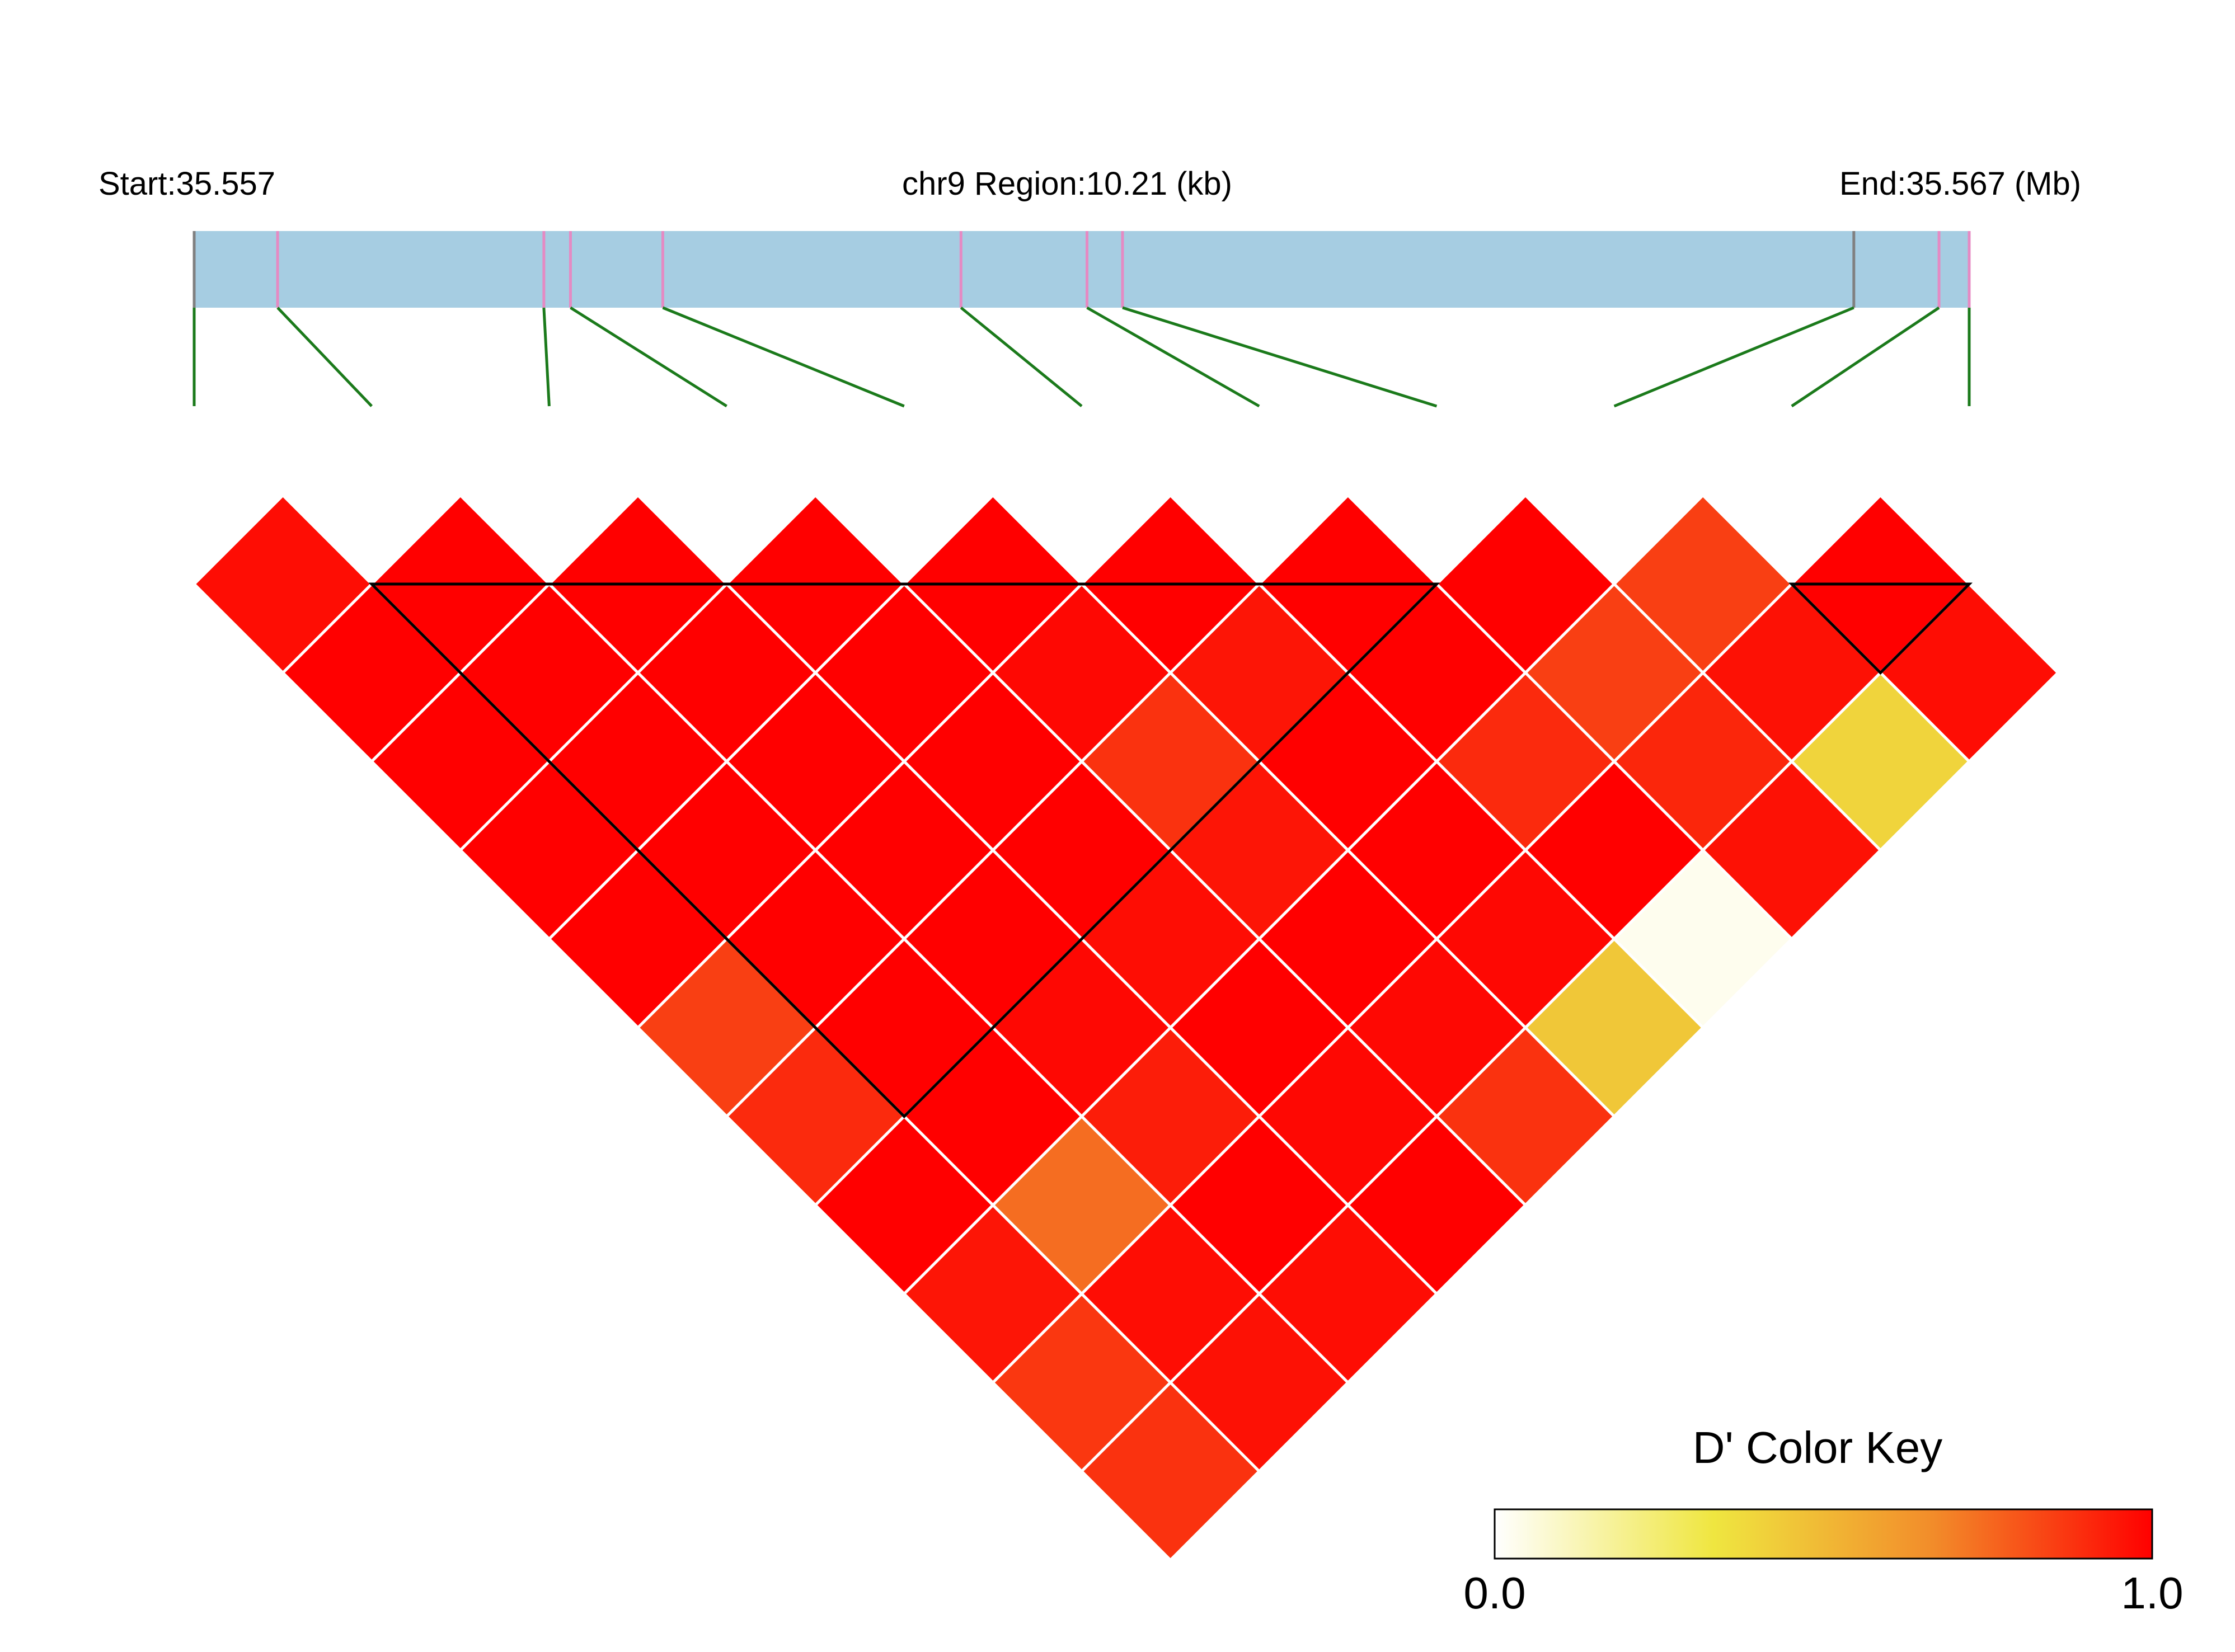 Image resolution: width=2235 pixels, height=1652 pixels. I want to click on snp-markers, so click(1081, 269).